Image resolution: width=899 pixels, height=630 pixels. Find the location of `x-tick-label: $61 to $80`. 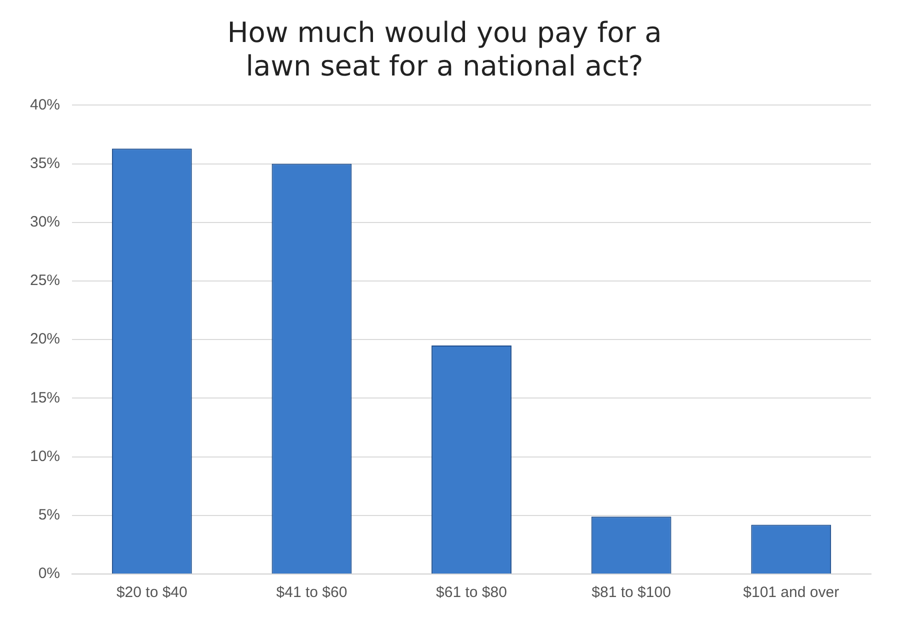

x-tick-label: $61 to $80 is located at coordinates (471, 593).